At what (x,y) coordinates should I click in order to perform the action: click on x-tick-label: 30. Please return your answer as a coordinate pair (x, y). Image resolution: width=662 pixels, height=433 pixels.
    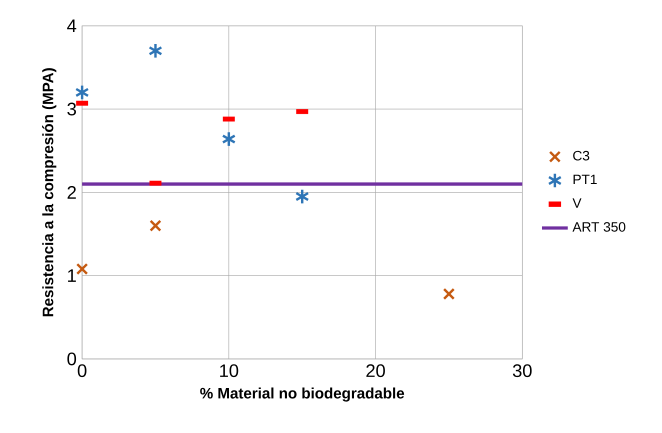
    Looking at the image, I should click on (522, 370).